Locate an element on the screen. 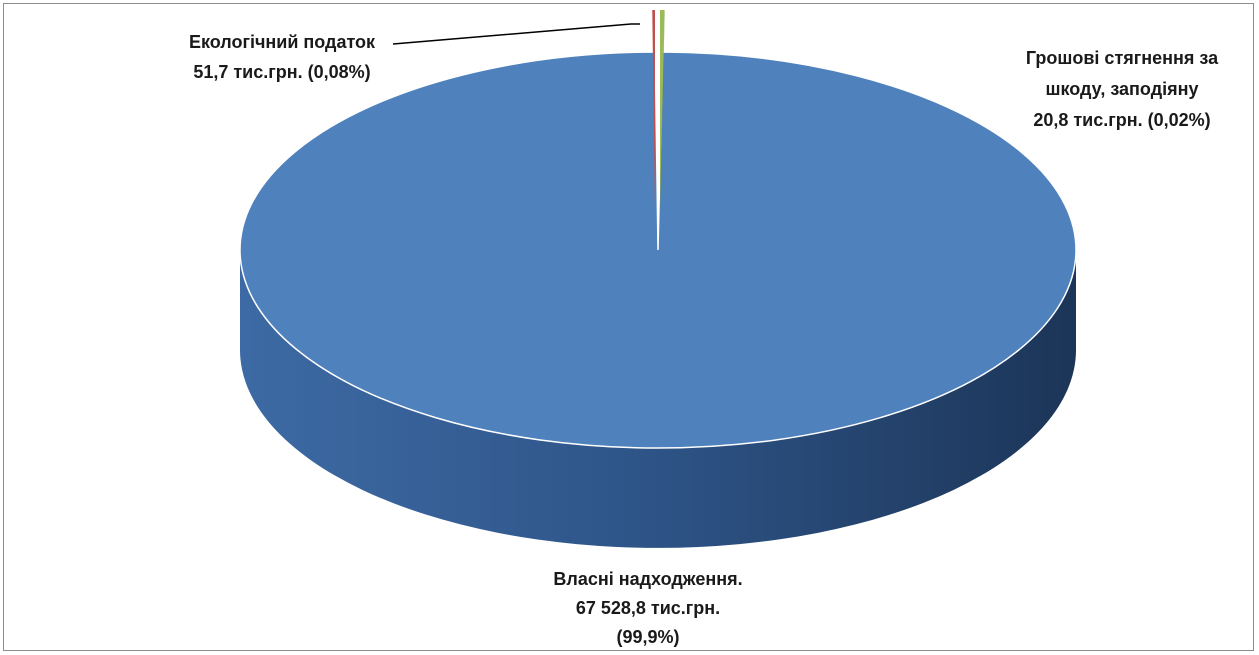 Image resolution: width=1259 pixels, height=655 pixels. leader-line-ekolohichnyi is located at coordinates (516, 34).